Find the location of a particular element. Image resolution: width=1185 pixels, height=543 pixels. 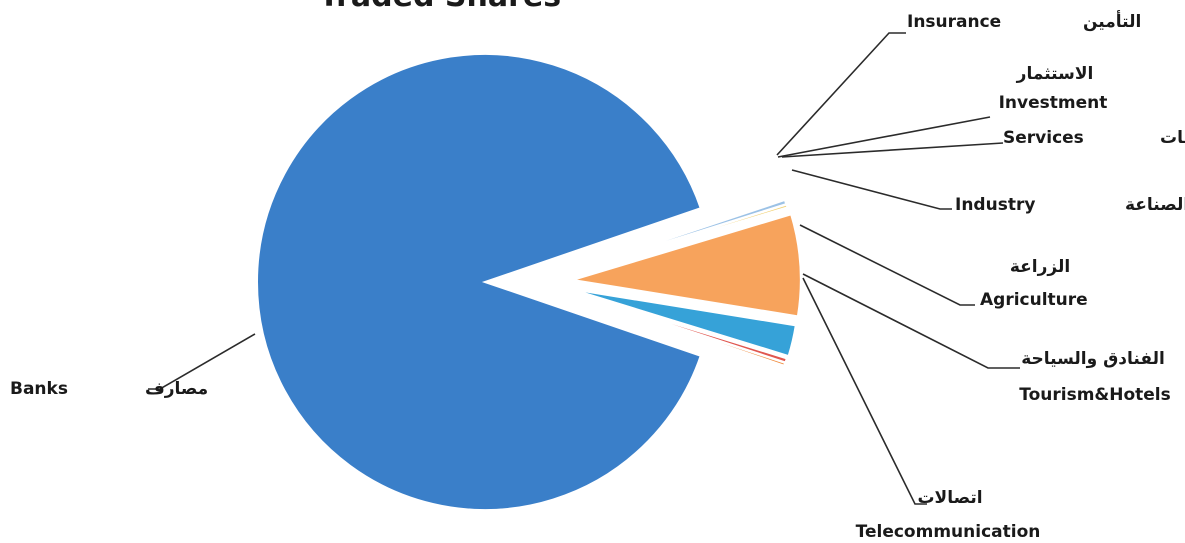

leader-line-industry is located at coordinates (871, 189).